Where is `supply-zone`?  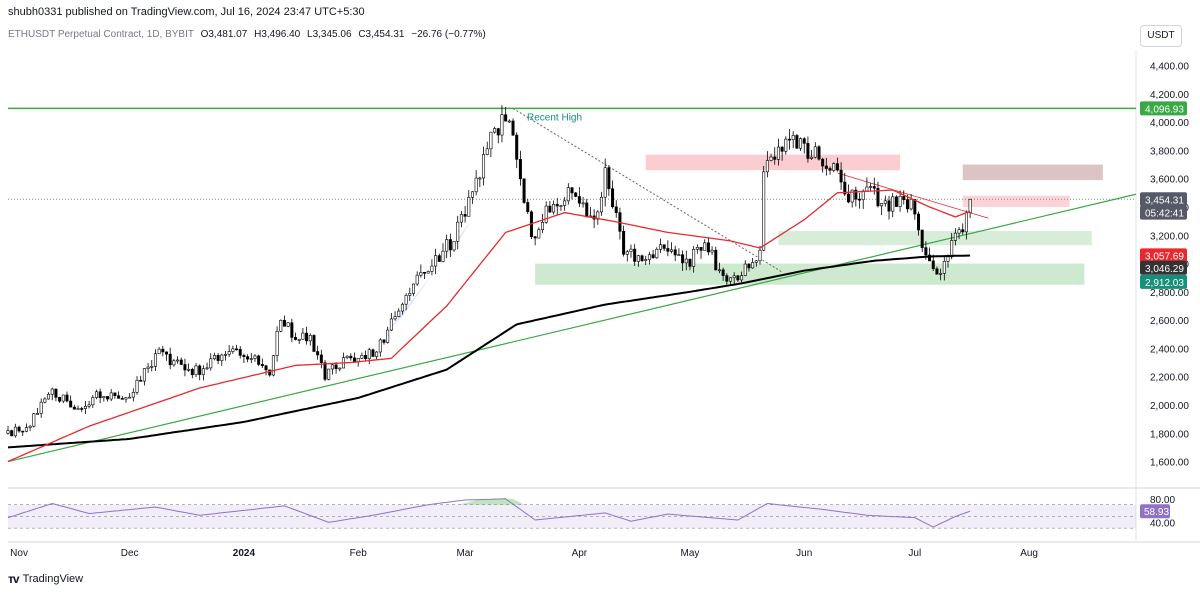
supply-zone is located at coordinates (773, 162).